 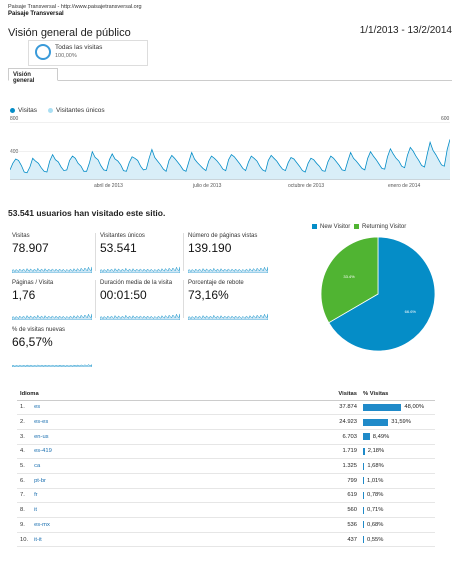 What do you see at coordinates (349, 280) in the screenshot?
I see `pie-slice-returning-visitor` at bounding box center [349, 280].